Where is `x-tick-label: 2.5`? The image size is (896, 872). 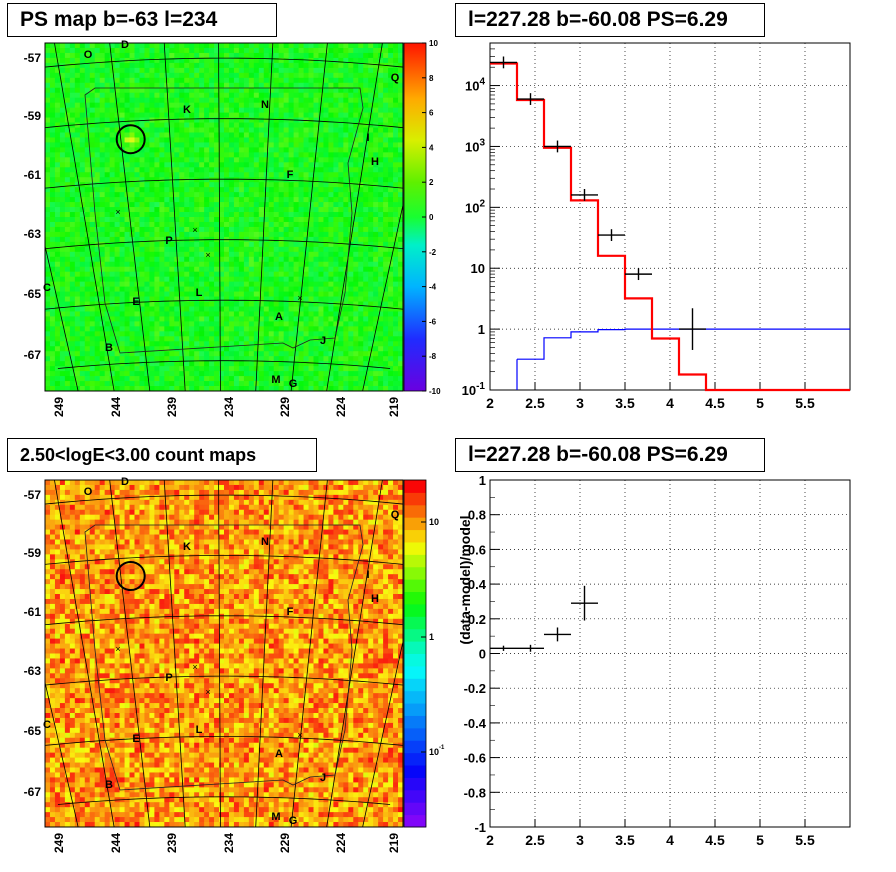
x-tick-label: 2.5 is located at coordinates (535, 840).